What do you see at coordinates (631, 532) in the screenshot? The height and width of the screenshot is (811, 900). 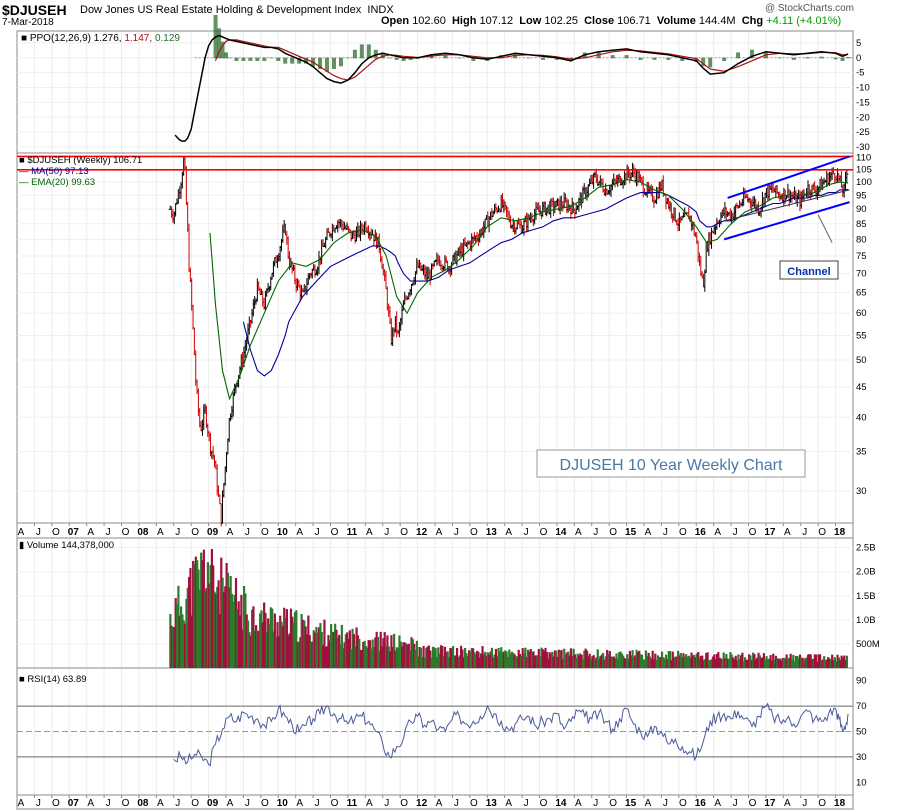 I see `x-tick-label: 15` at bounding box center [631, 532].